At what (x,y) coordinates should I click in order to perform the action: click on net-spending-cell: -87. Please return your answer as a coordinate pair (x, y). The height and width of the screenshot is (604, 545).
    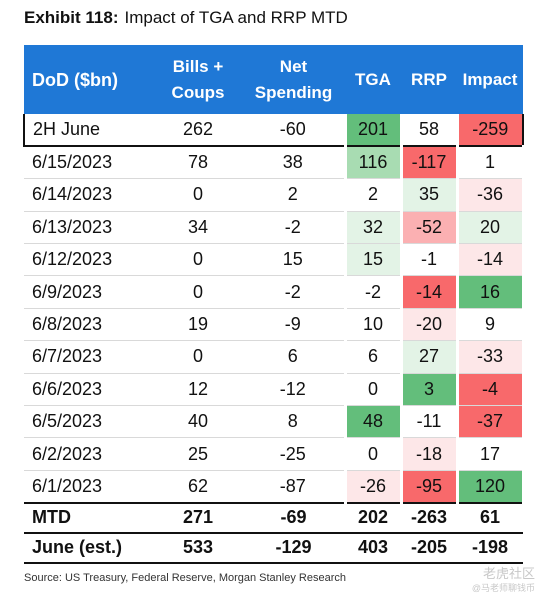
    Looking at the image, I should click on (293, 487).